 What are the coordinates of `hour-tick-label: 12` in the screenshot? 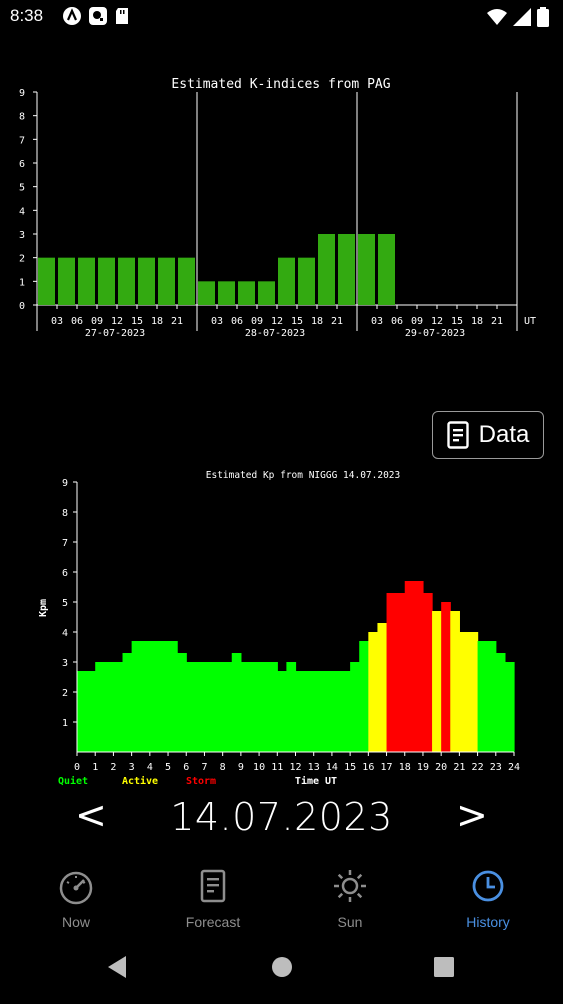 It's located at (117, 321).